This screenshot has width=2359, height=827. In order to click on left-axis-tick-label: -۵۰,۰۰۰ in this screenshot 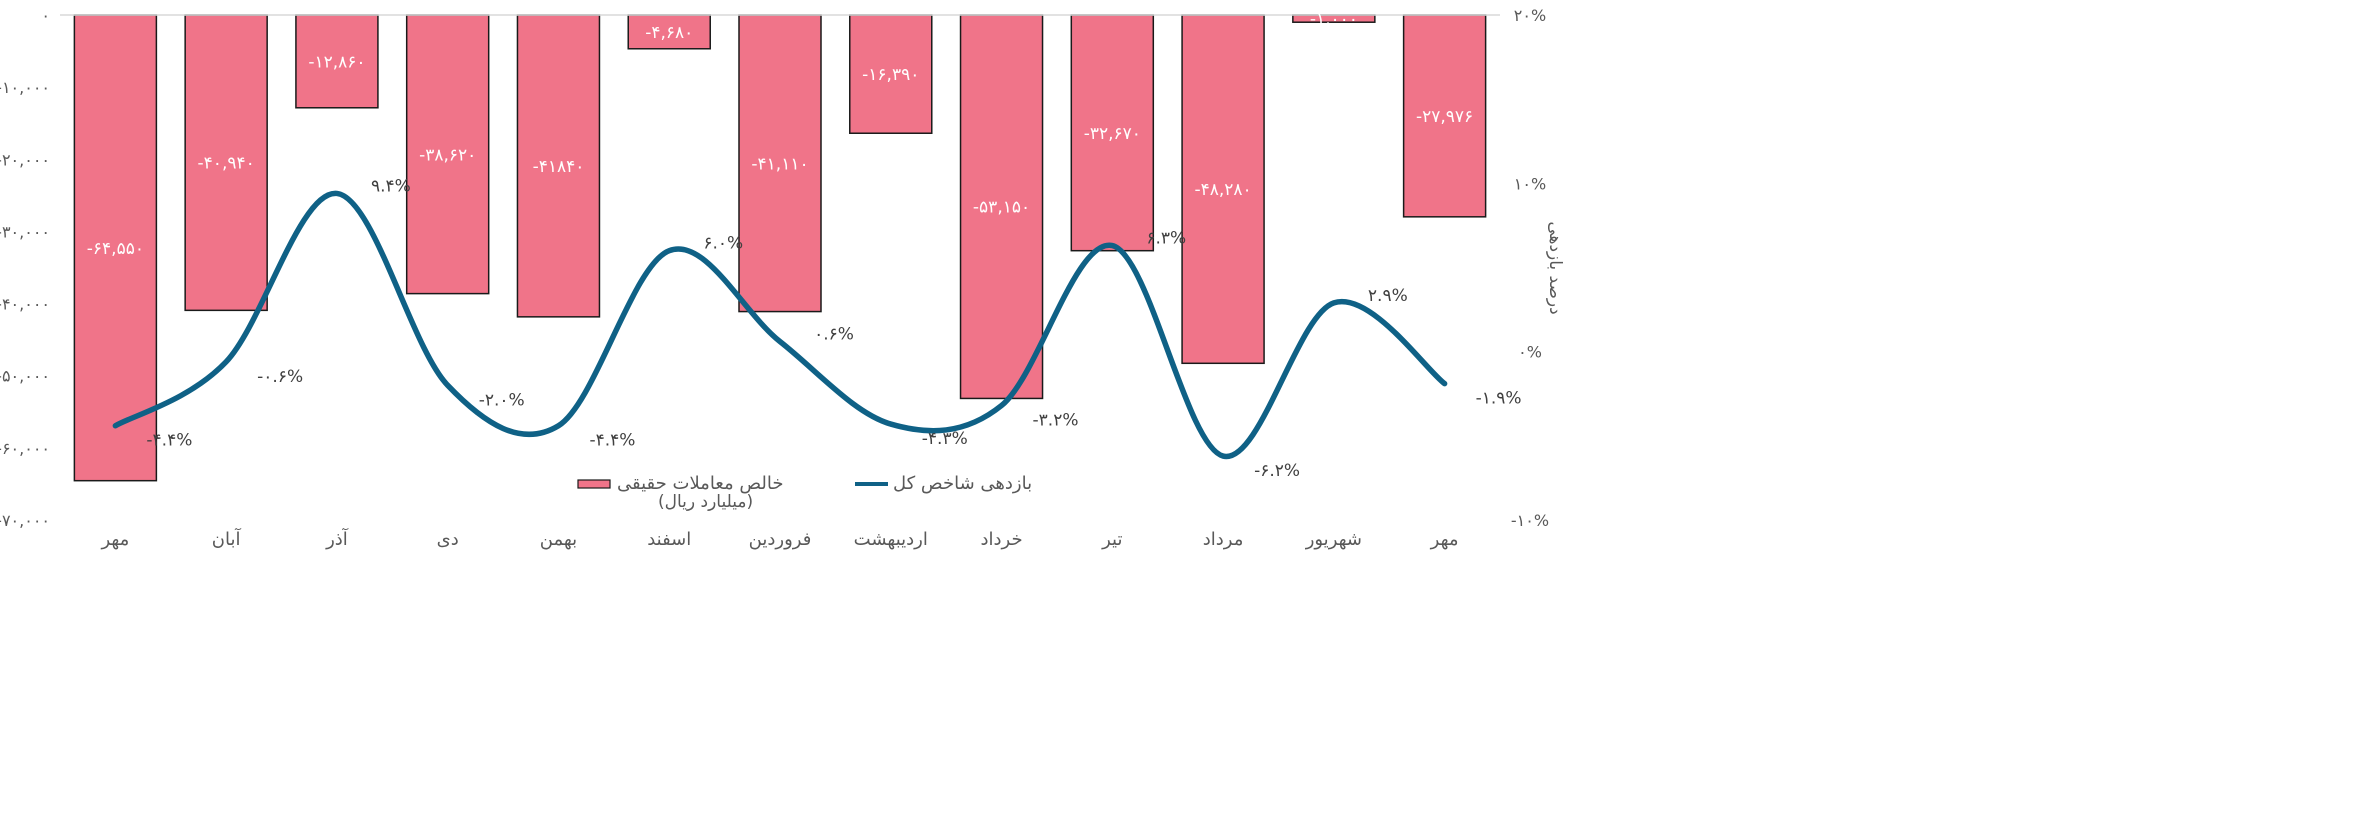, I will do `click(25, 376)`.